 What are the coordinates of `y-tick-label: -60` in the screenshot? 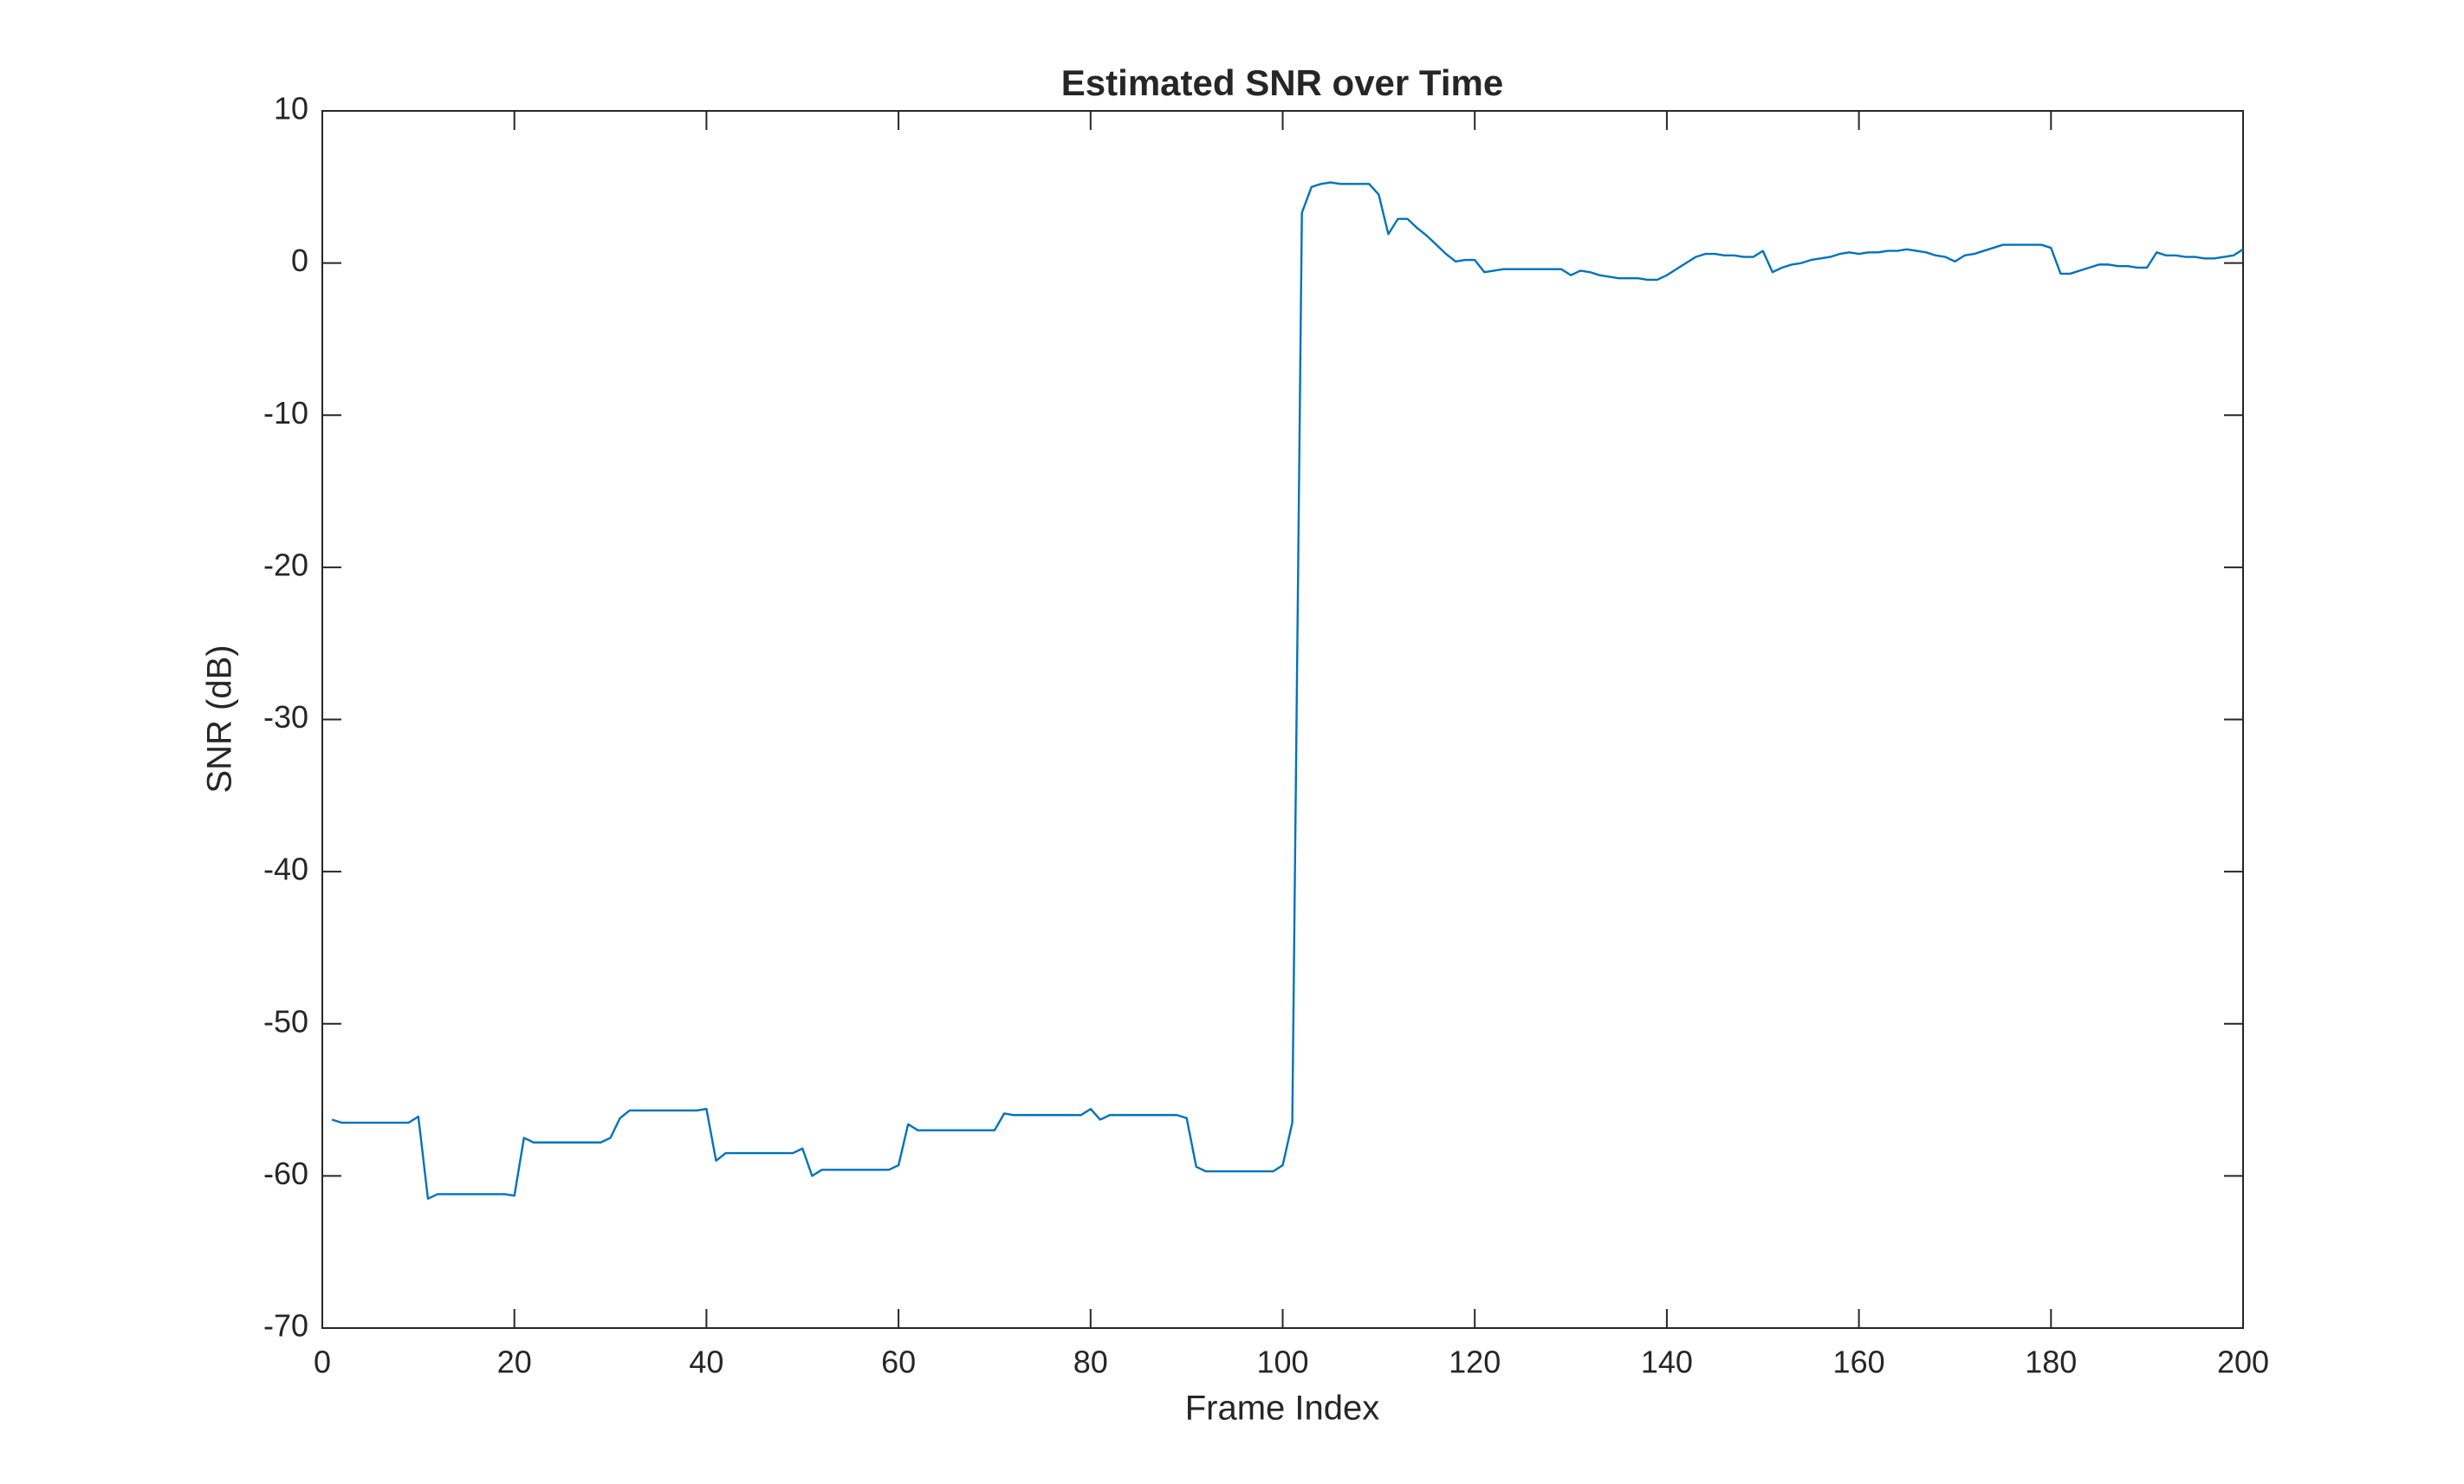 It's located at (285, 1173).